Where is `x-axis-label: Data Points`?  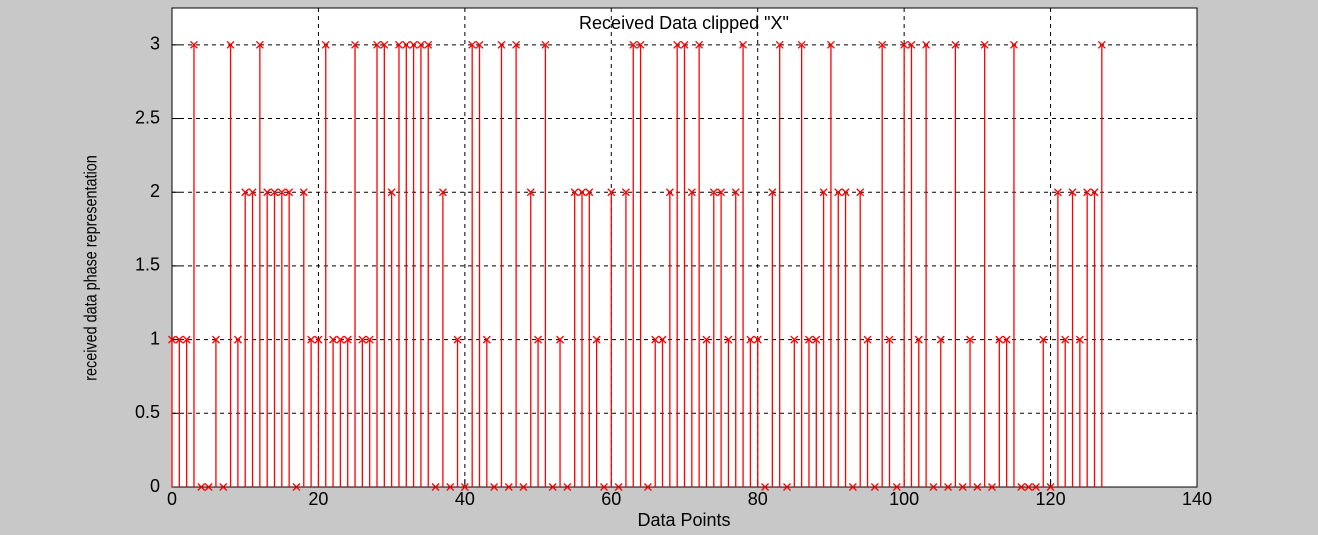 x-axis-label: Data Points is located at coordinates (683, 520).